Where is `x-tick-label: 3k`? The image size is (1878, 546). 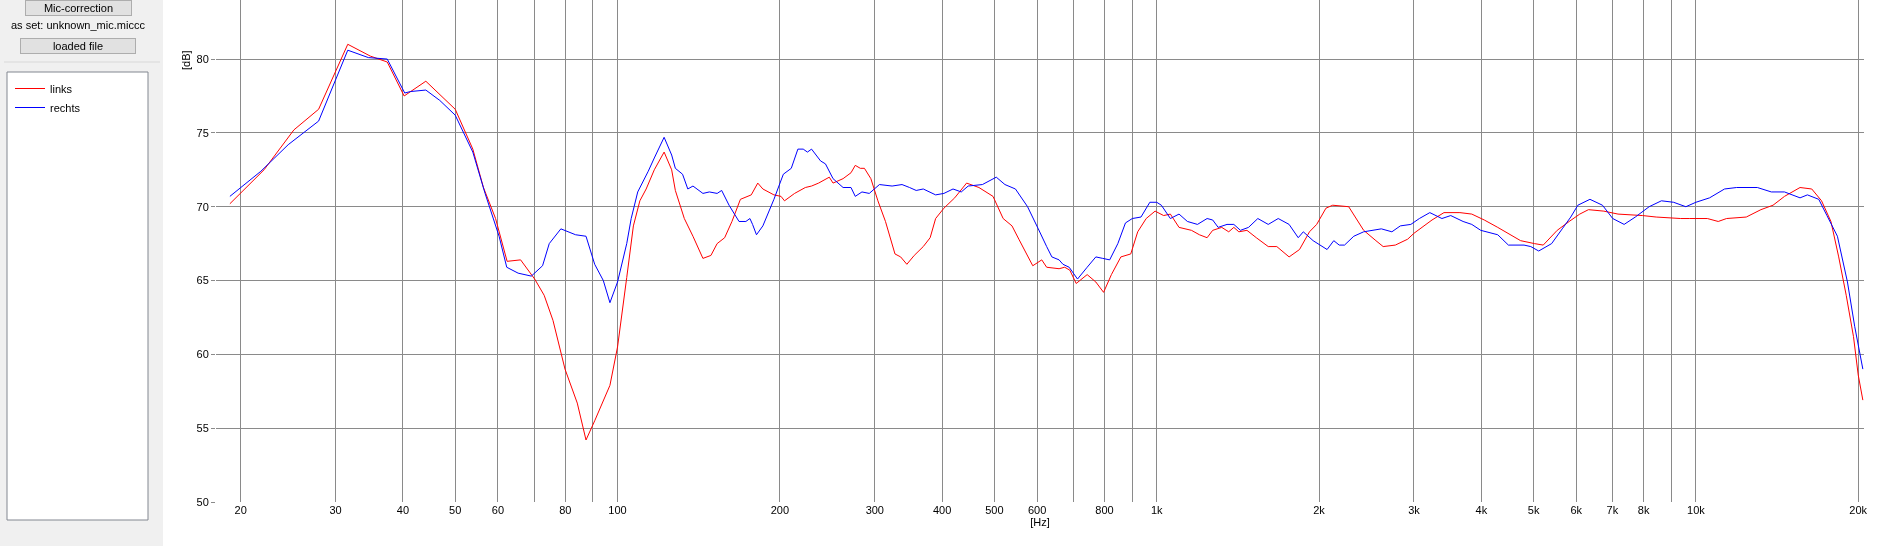
x-tick-label: 3k is located at coordinates (1414, 510).